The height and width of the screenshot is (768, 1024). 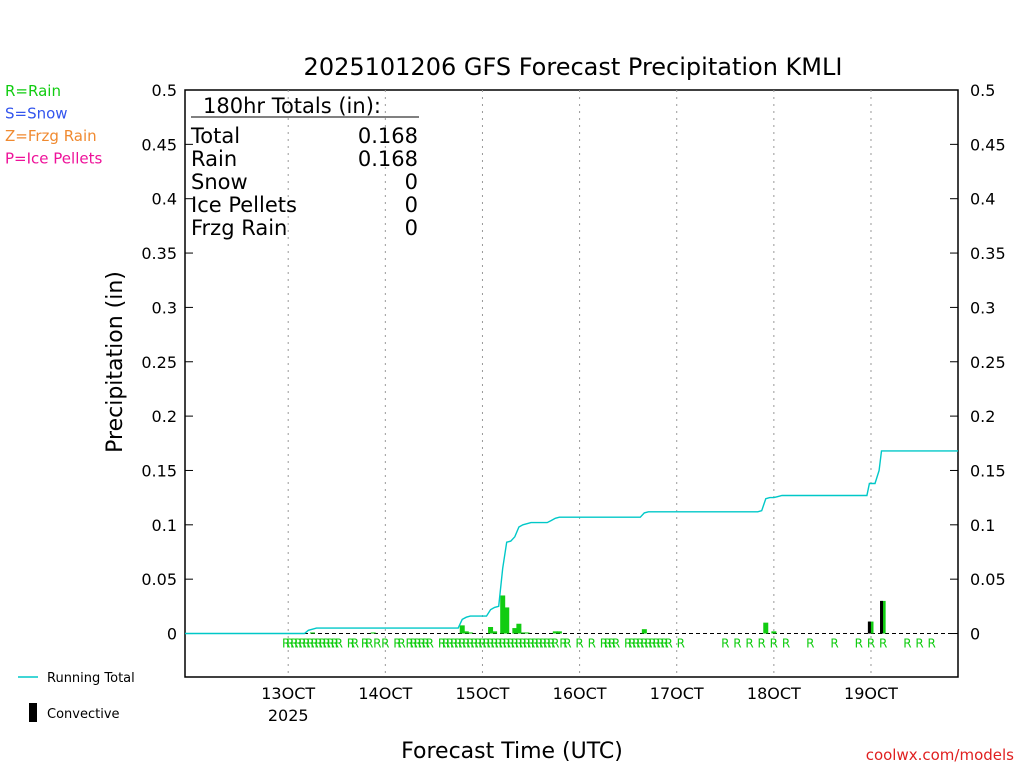 I want to click on x-axis: 13OCT 2025 14OCT 15OCT 16OCT 17OCT 18OCT 19OCT, so click(x=579, y=704).